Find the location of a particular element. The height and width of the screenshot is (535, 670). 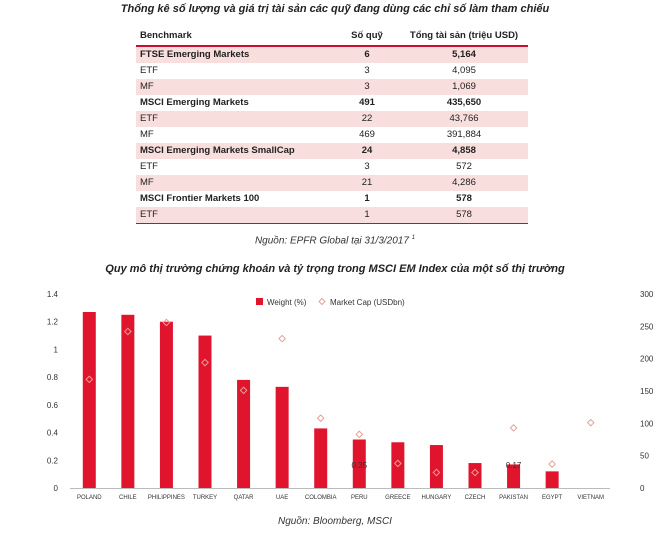

table-row: MSCI Emerging Markets SmallCap 24 4,858 is located at coordinates (332, 151).